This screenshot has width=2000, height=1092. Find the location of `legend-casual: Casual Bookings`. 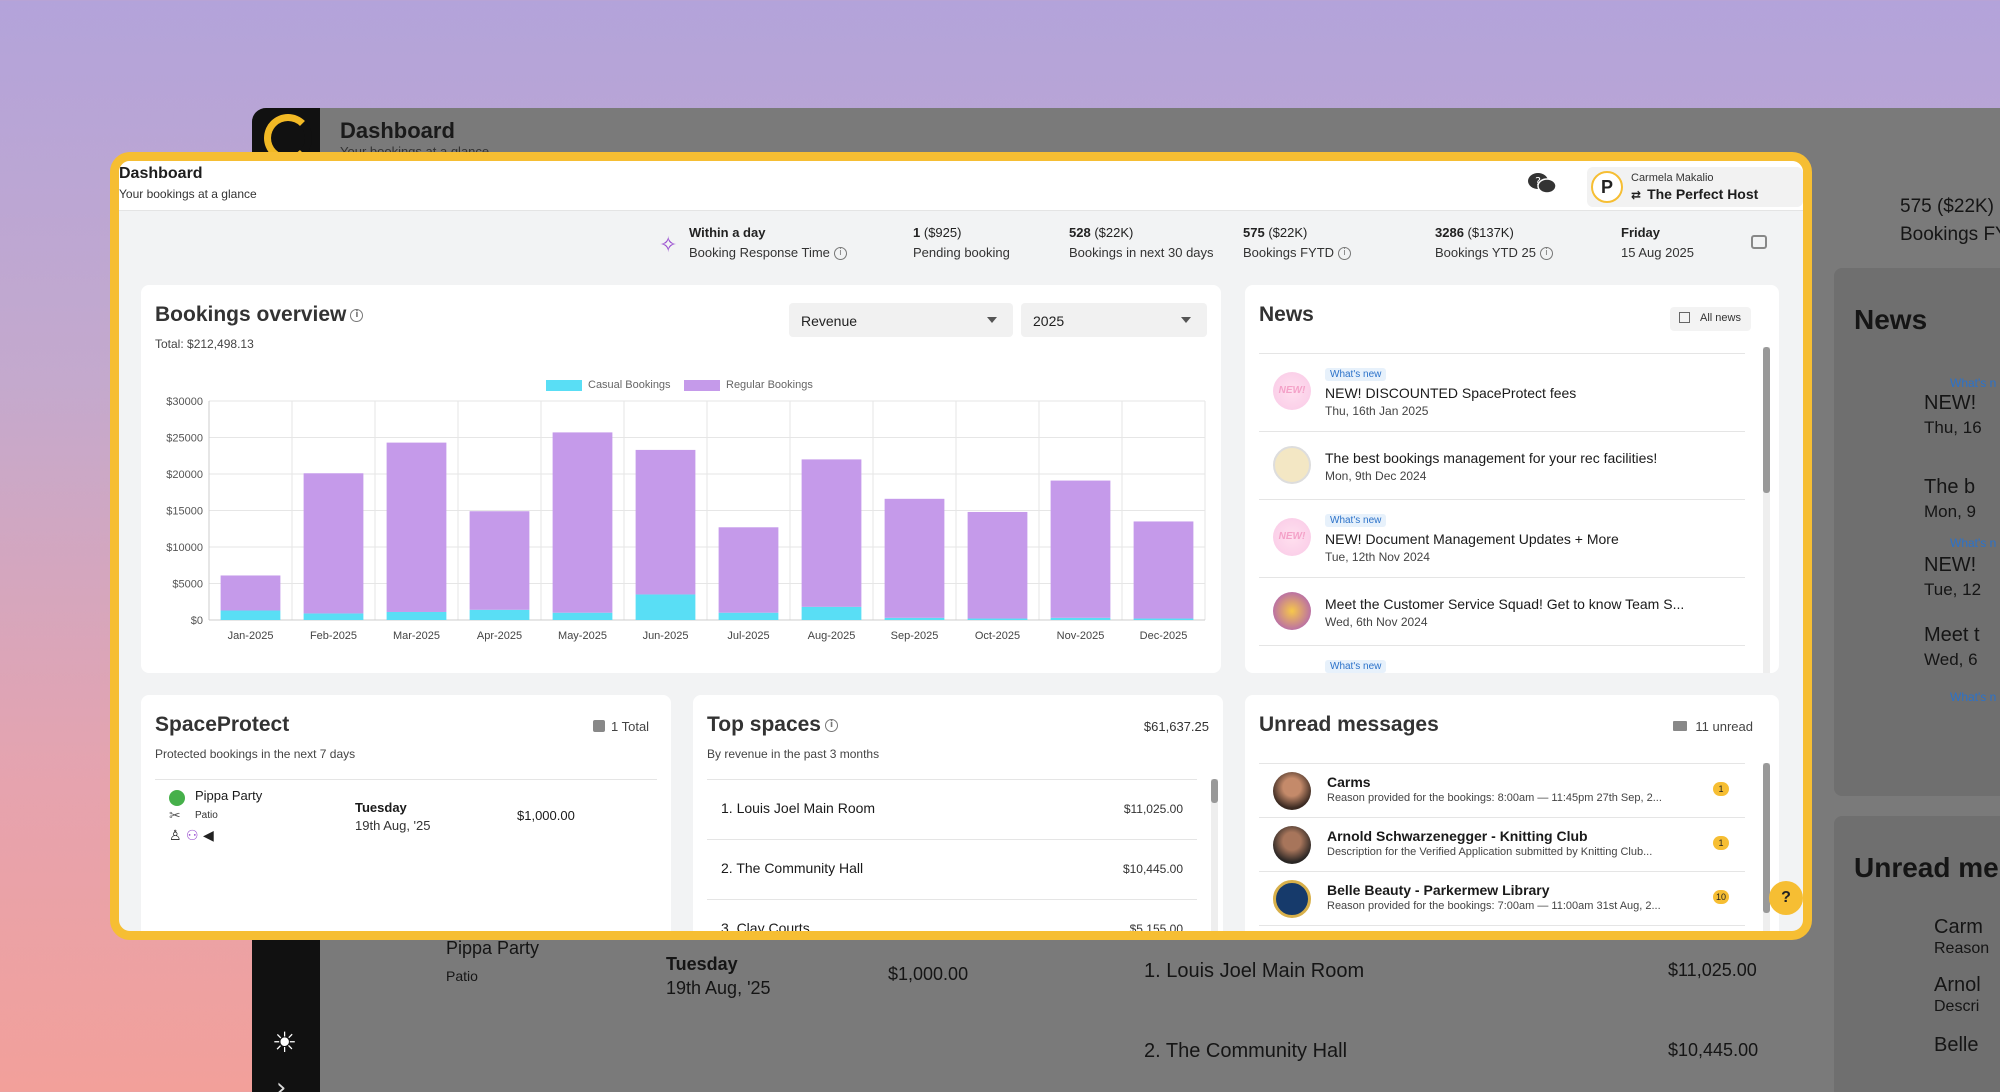

legend-casual: Casual Bookings is located at coordinates (608, 385).